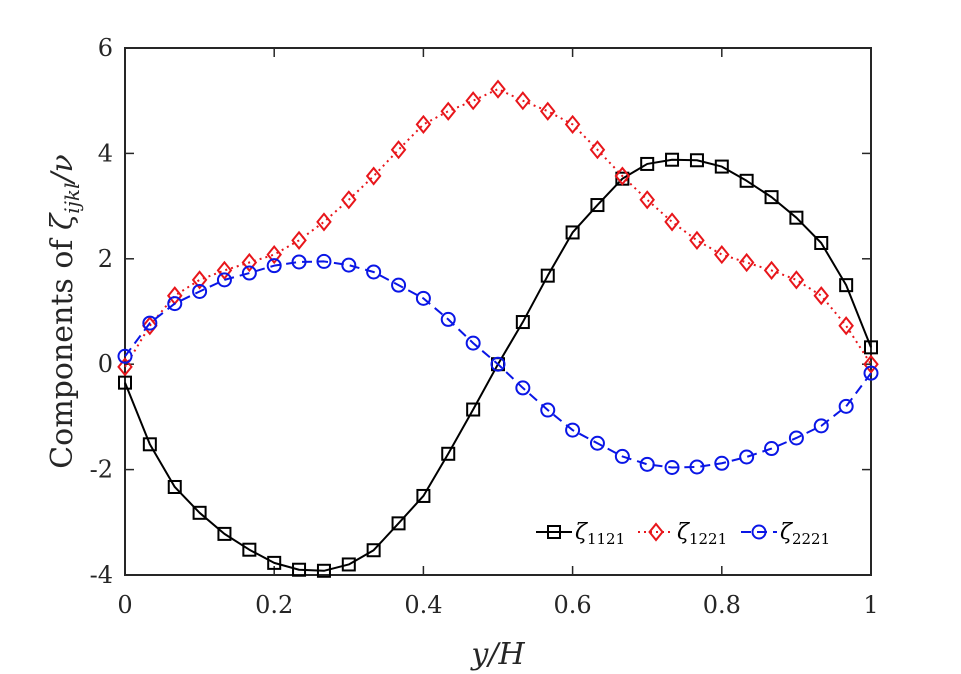 Image resolution: width=961 pixels, height=674 pixels. Describe the element at coordinates (805, 534) in the screenshot. I see `legend-label: ζ2221` at that location.